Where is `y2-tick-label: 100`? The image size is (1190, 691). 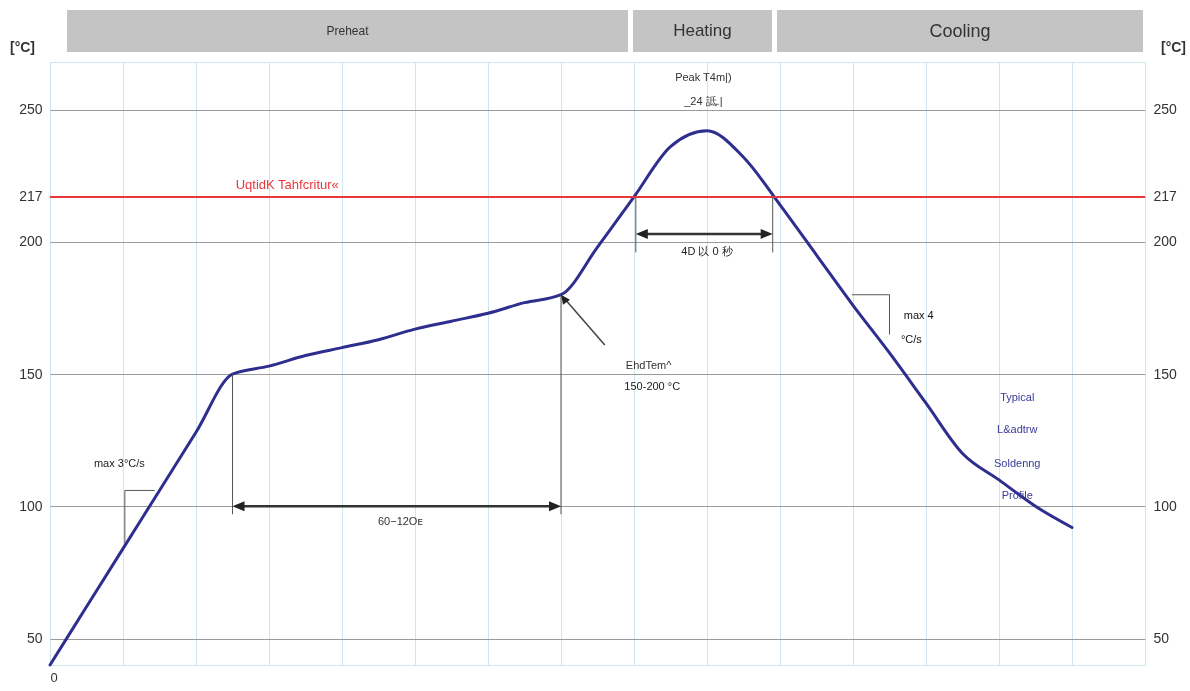
y2-tick-label: 100 is located at coordinates (1165, 505).